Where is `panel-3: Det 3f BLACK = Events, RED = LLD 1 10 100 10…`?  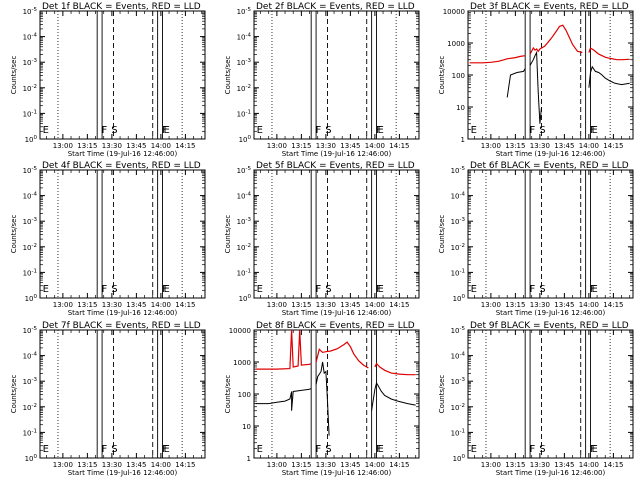 panel-3: Det 3f BLACK = Events, RED = LLD 1 10 100 10… is located at coordinates (536, 80).